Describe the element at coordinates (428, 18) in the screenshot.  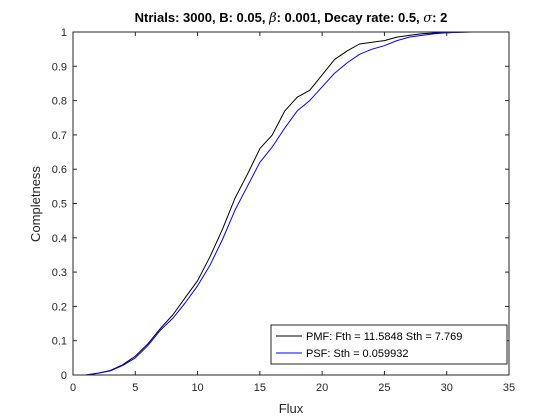
I see `title-sigma-symbol: σ` at that location.